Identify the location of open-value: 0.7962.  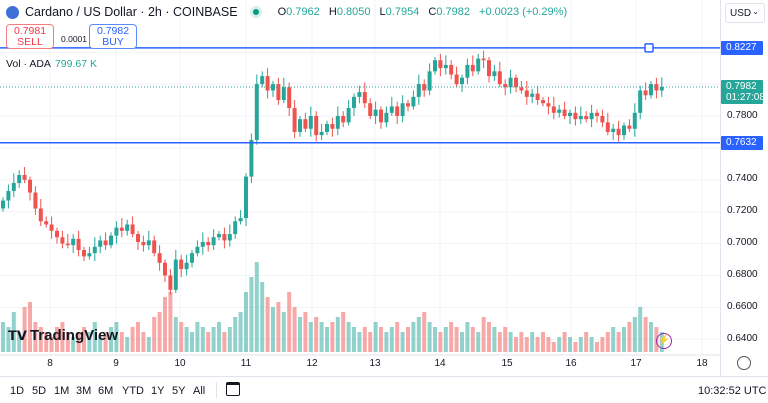
(303, 12).